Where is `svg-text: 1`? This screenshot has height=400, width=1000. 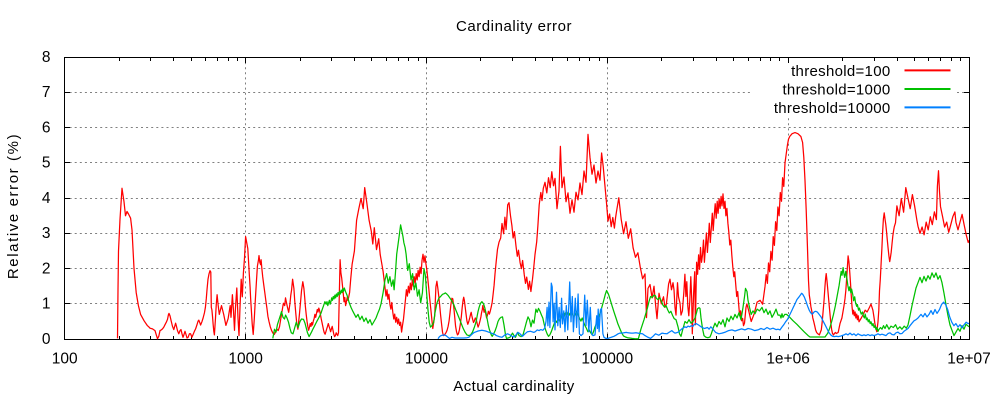 svg-text: 1 is located at coordinates (46, 304).